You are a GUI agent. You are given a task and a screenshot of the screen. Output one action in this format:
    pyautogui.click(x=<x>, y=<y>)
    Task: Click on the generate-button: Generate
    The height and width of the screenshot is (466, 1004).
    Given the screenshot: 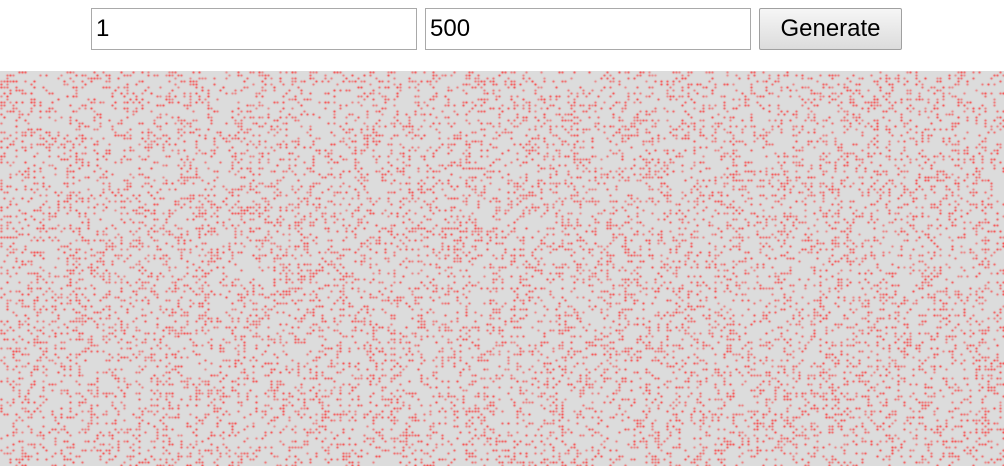 What is the action you would take?
    pyautogui.click(x=830, y=29)
    